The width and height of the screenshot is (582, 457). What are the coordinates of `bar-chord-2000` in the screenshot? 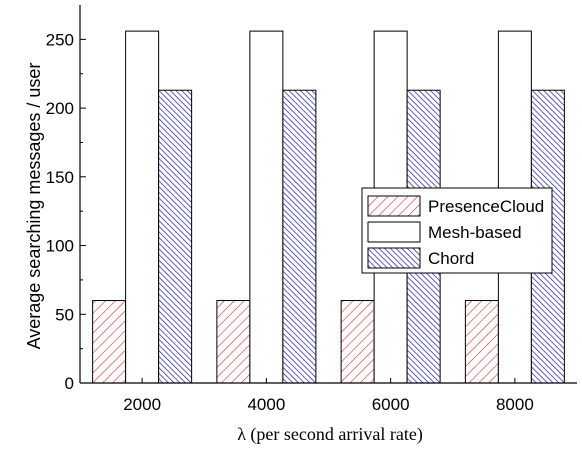 It's located at (175, 236).